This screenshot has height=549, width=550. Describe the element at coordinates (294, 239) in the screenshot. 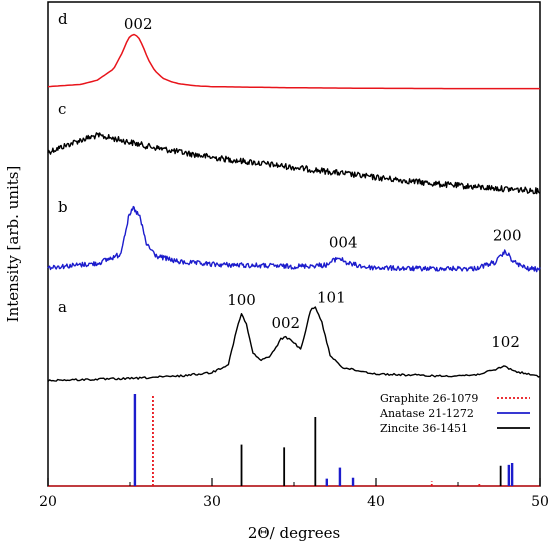

I see `series-b-line` at that location.